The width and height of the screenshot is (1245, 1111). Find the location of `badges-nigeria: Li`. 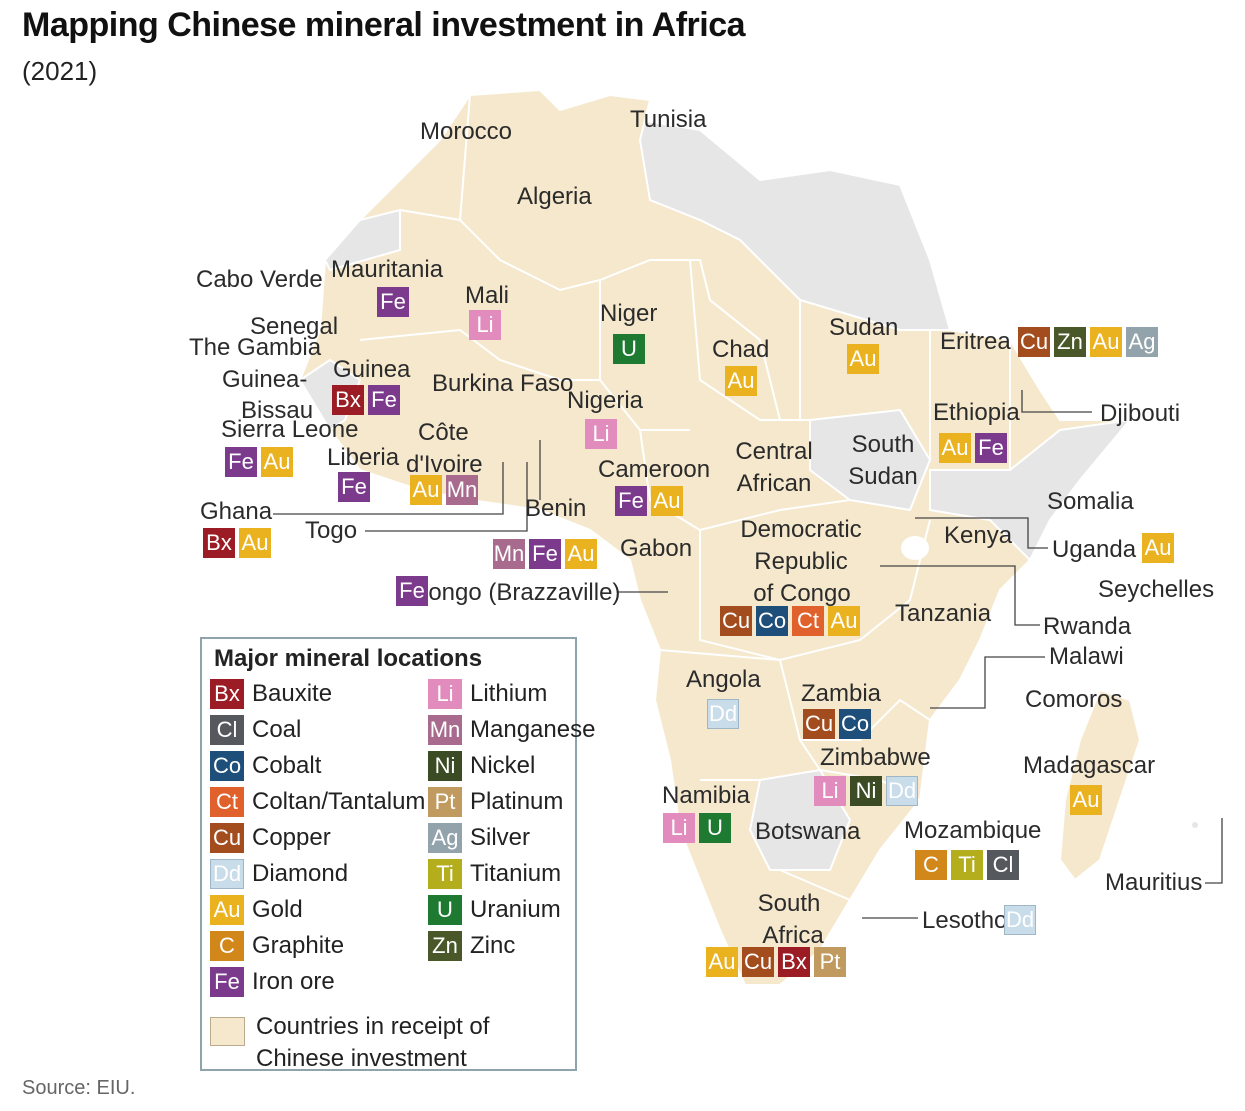

badges-nigeria: Li is located at coordinates (601, 434).